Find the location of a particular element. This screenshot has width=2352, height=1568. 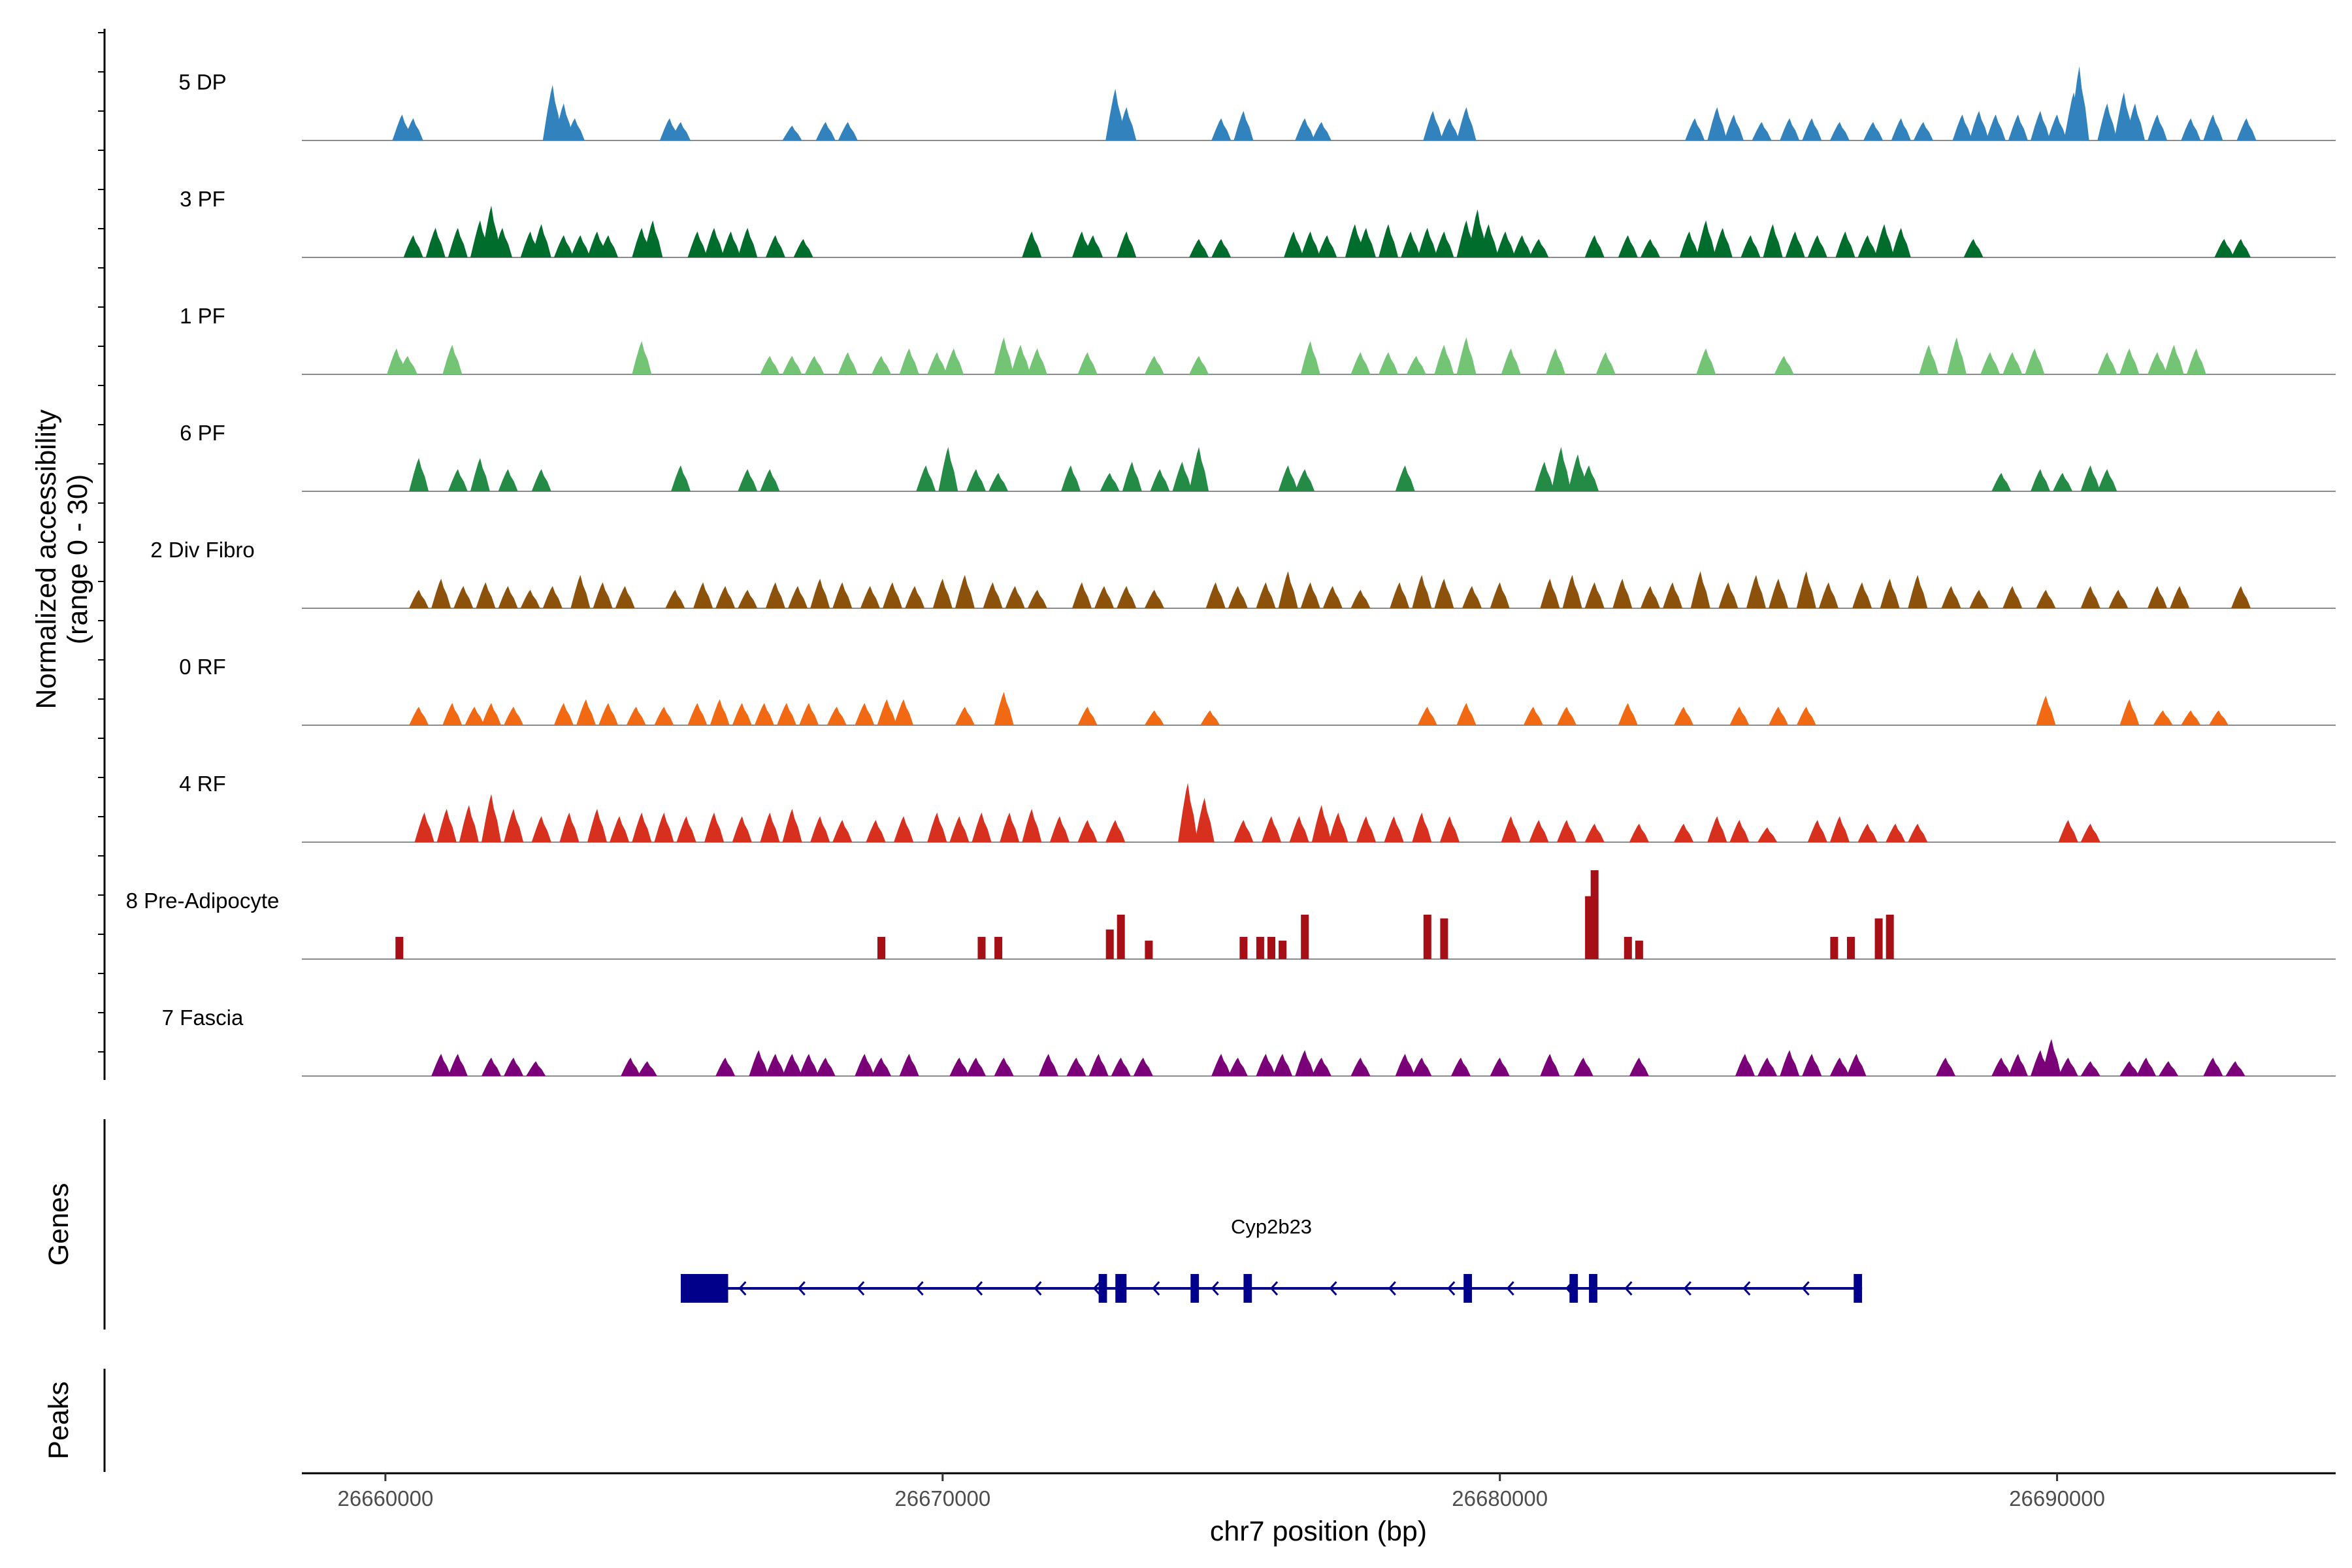

coverage-y-axis-ticks is located at coordinates (101, 542).